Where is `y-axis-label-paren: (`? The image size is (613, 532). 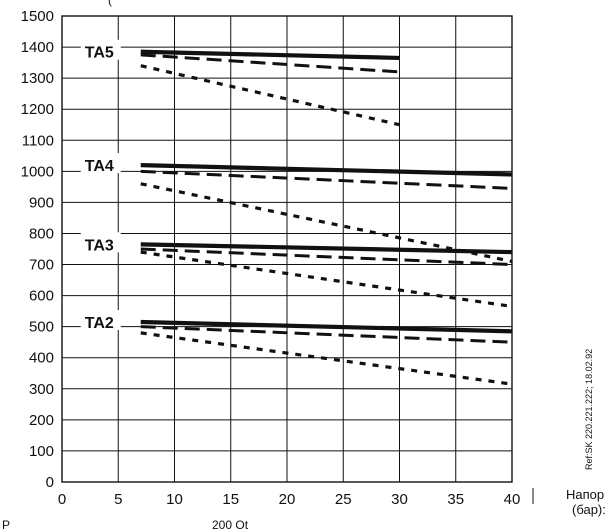 y-axis-label-paren: ( is located at coordinates (110, 3).